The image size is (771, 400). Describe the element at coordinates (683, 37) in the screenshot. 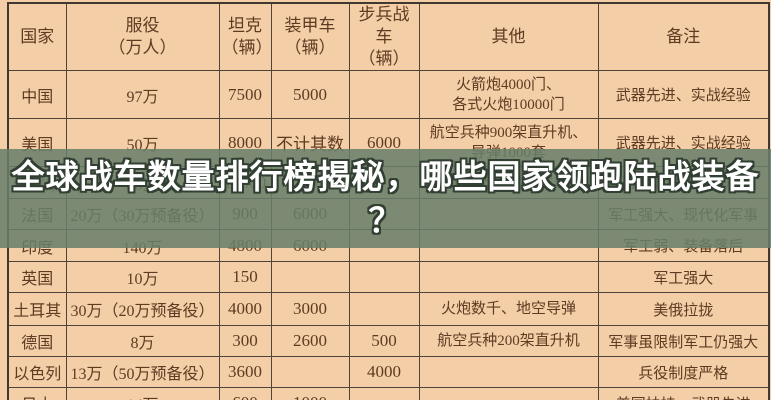

I see `header-remarks: 备注` at that location.